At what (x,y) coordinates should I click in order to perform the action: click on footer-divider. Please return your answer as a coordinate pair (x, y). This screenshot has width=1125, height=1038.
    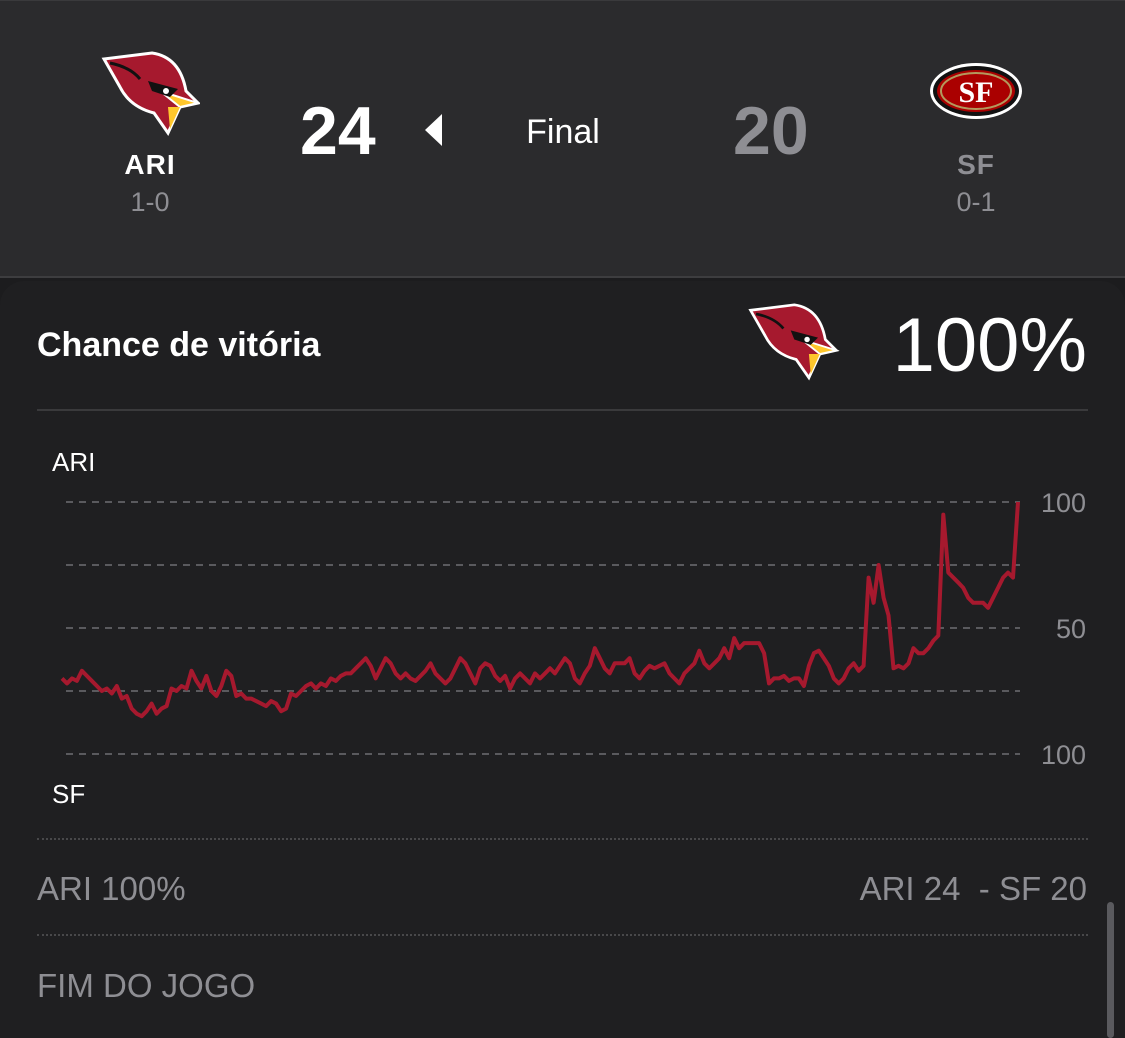
    Looking at the image, I should click on (562, 935).